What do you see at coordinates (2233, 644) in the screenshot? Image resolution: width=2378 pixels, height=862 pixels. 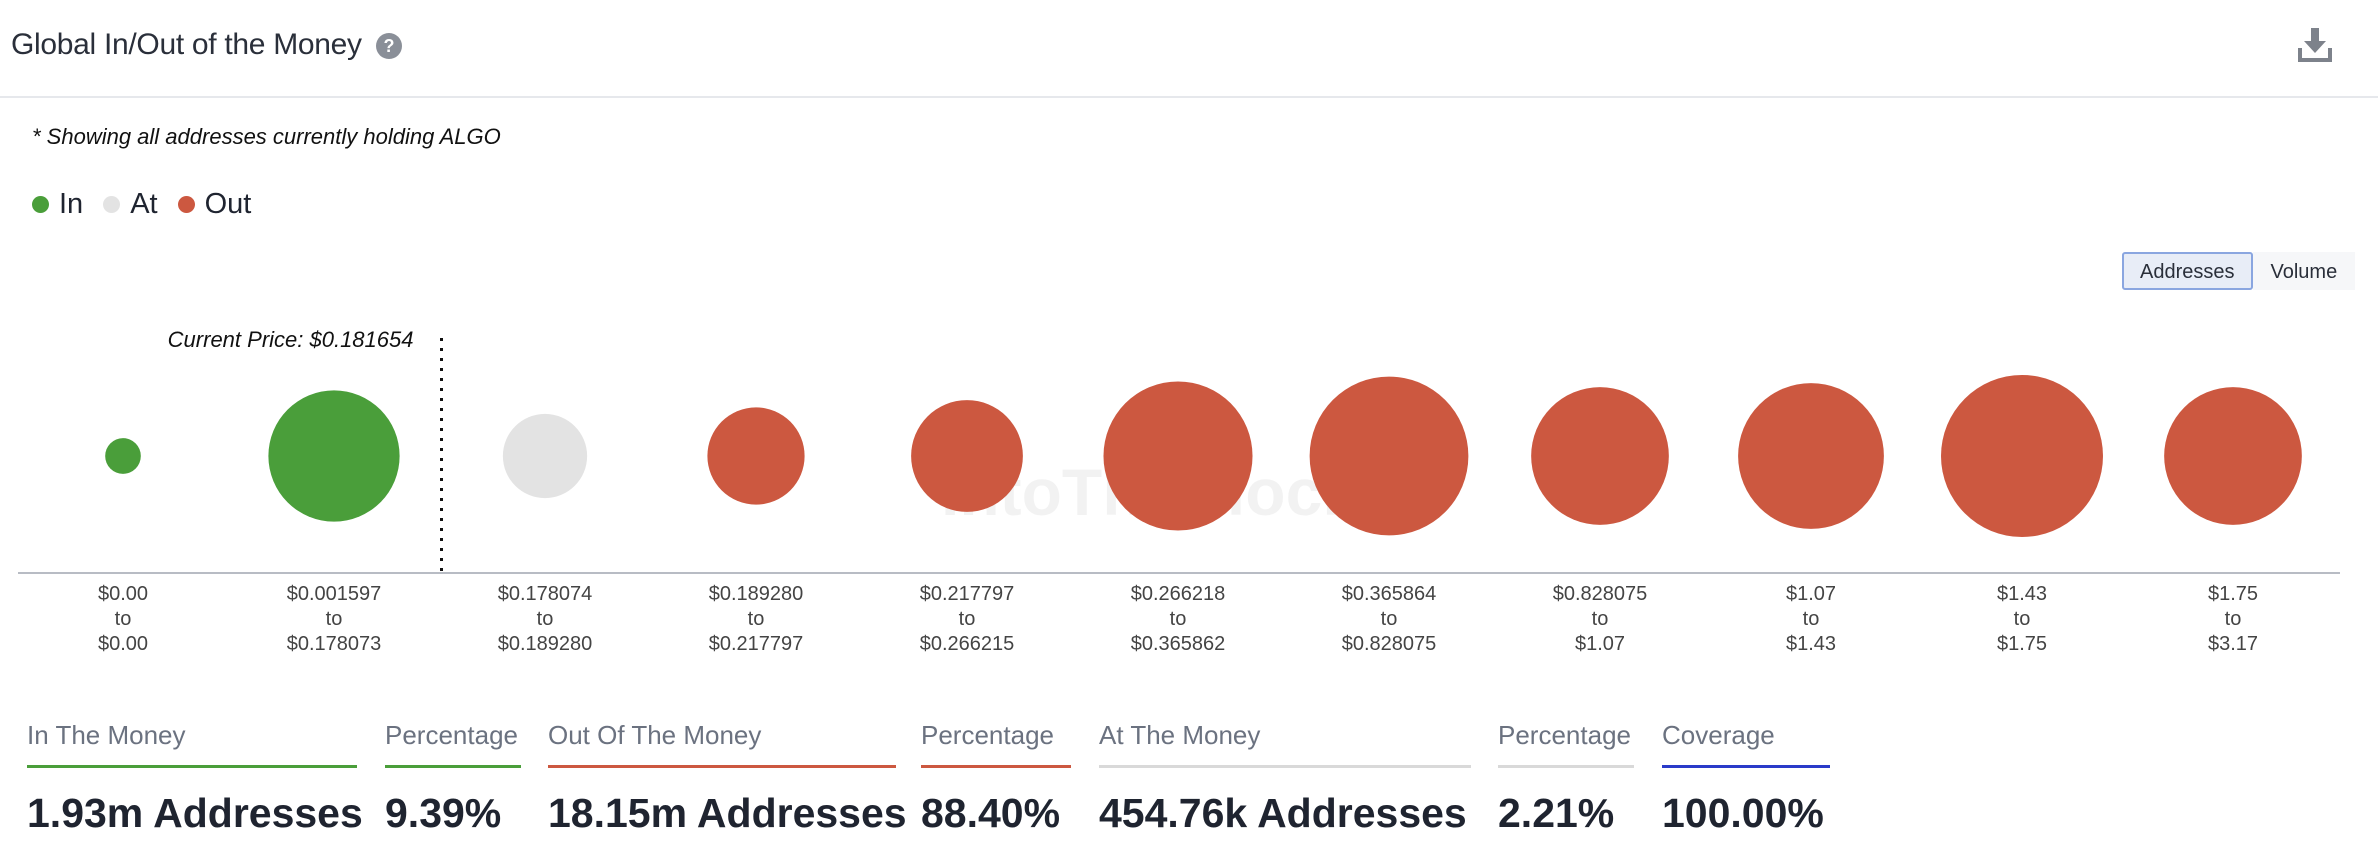 I see `tick-label: $3.17` at bounding box center [2233, 644].